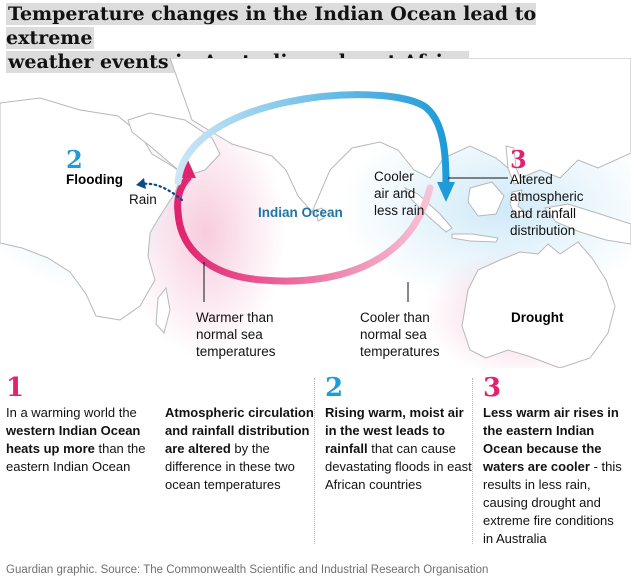 The image size is (631, 586). What do you see at coordinates (428, 209) in the screenshot?
I see `sumatra-outline` at bounding box center [428, 209].